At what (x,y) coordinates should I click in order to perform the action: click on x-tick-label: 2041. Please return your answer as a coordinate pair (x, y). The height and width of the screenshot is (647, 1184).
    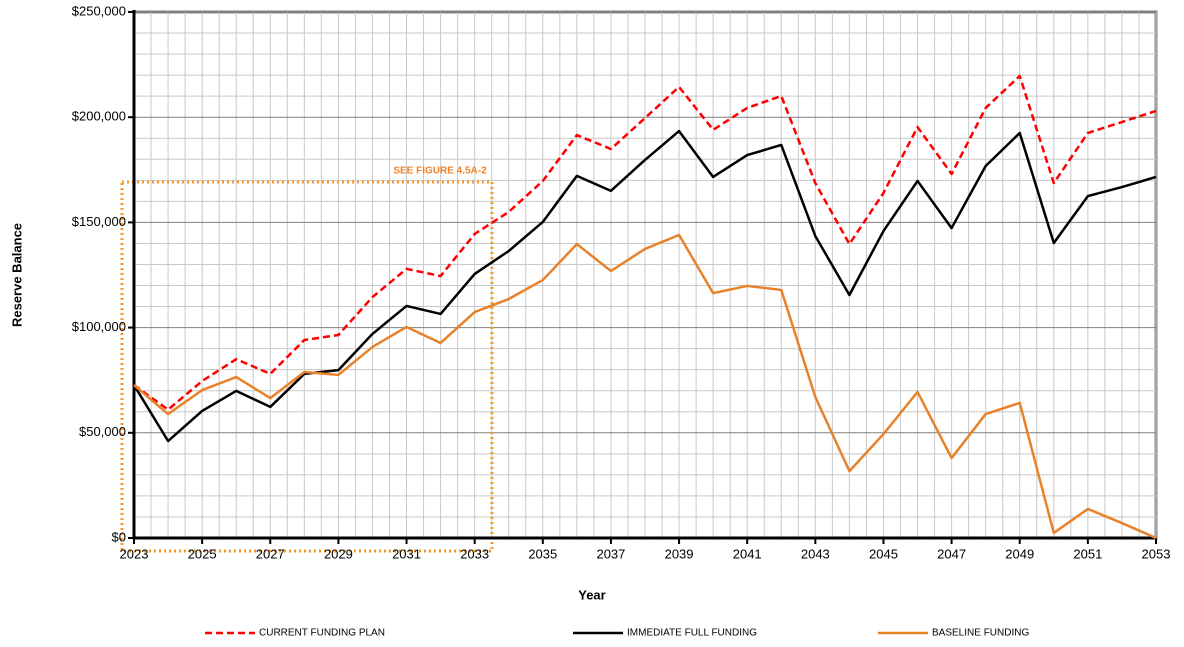
    Looking at the image, I should click on (747, 553).